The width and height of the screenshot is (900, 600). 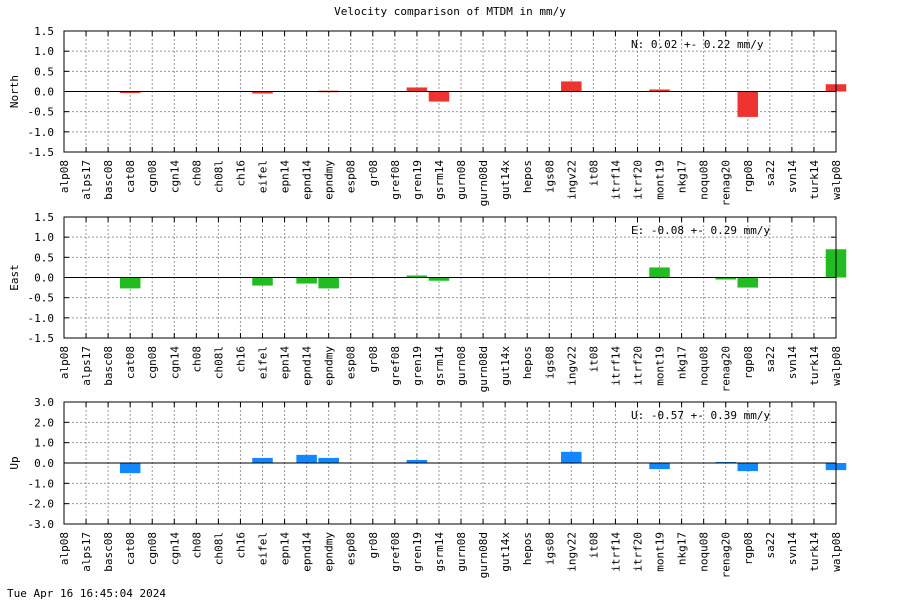 I want to click on up-axis-label: Up, so click(x=14, y=462).